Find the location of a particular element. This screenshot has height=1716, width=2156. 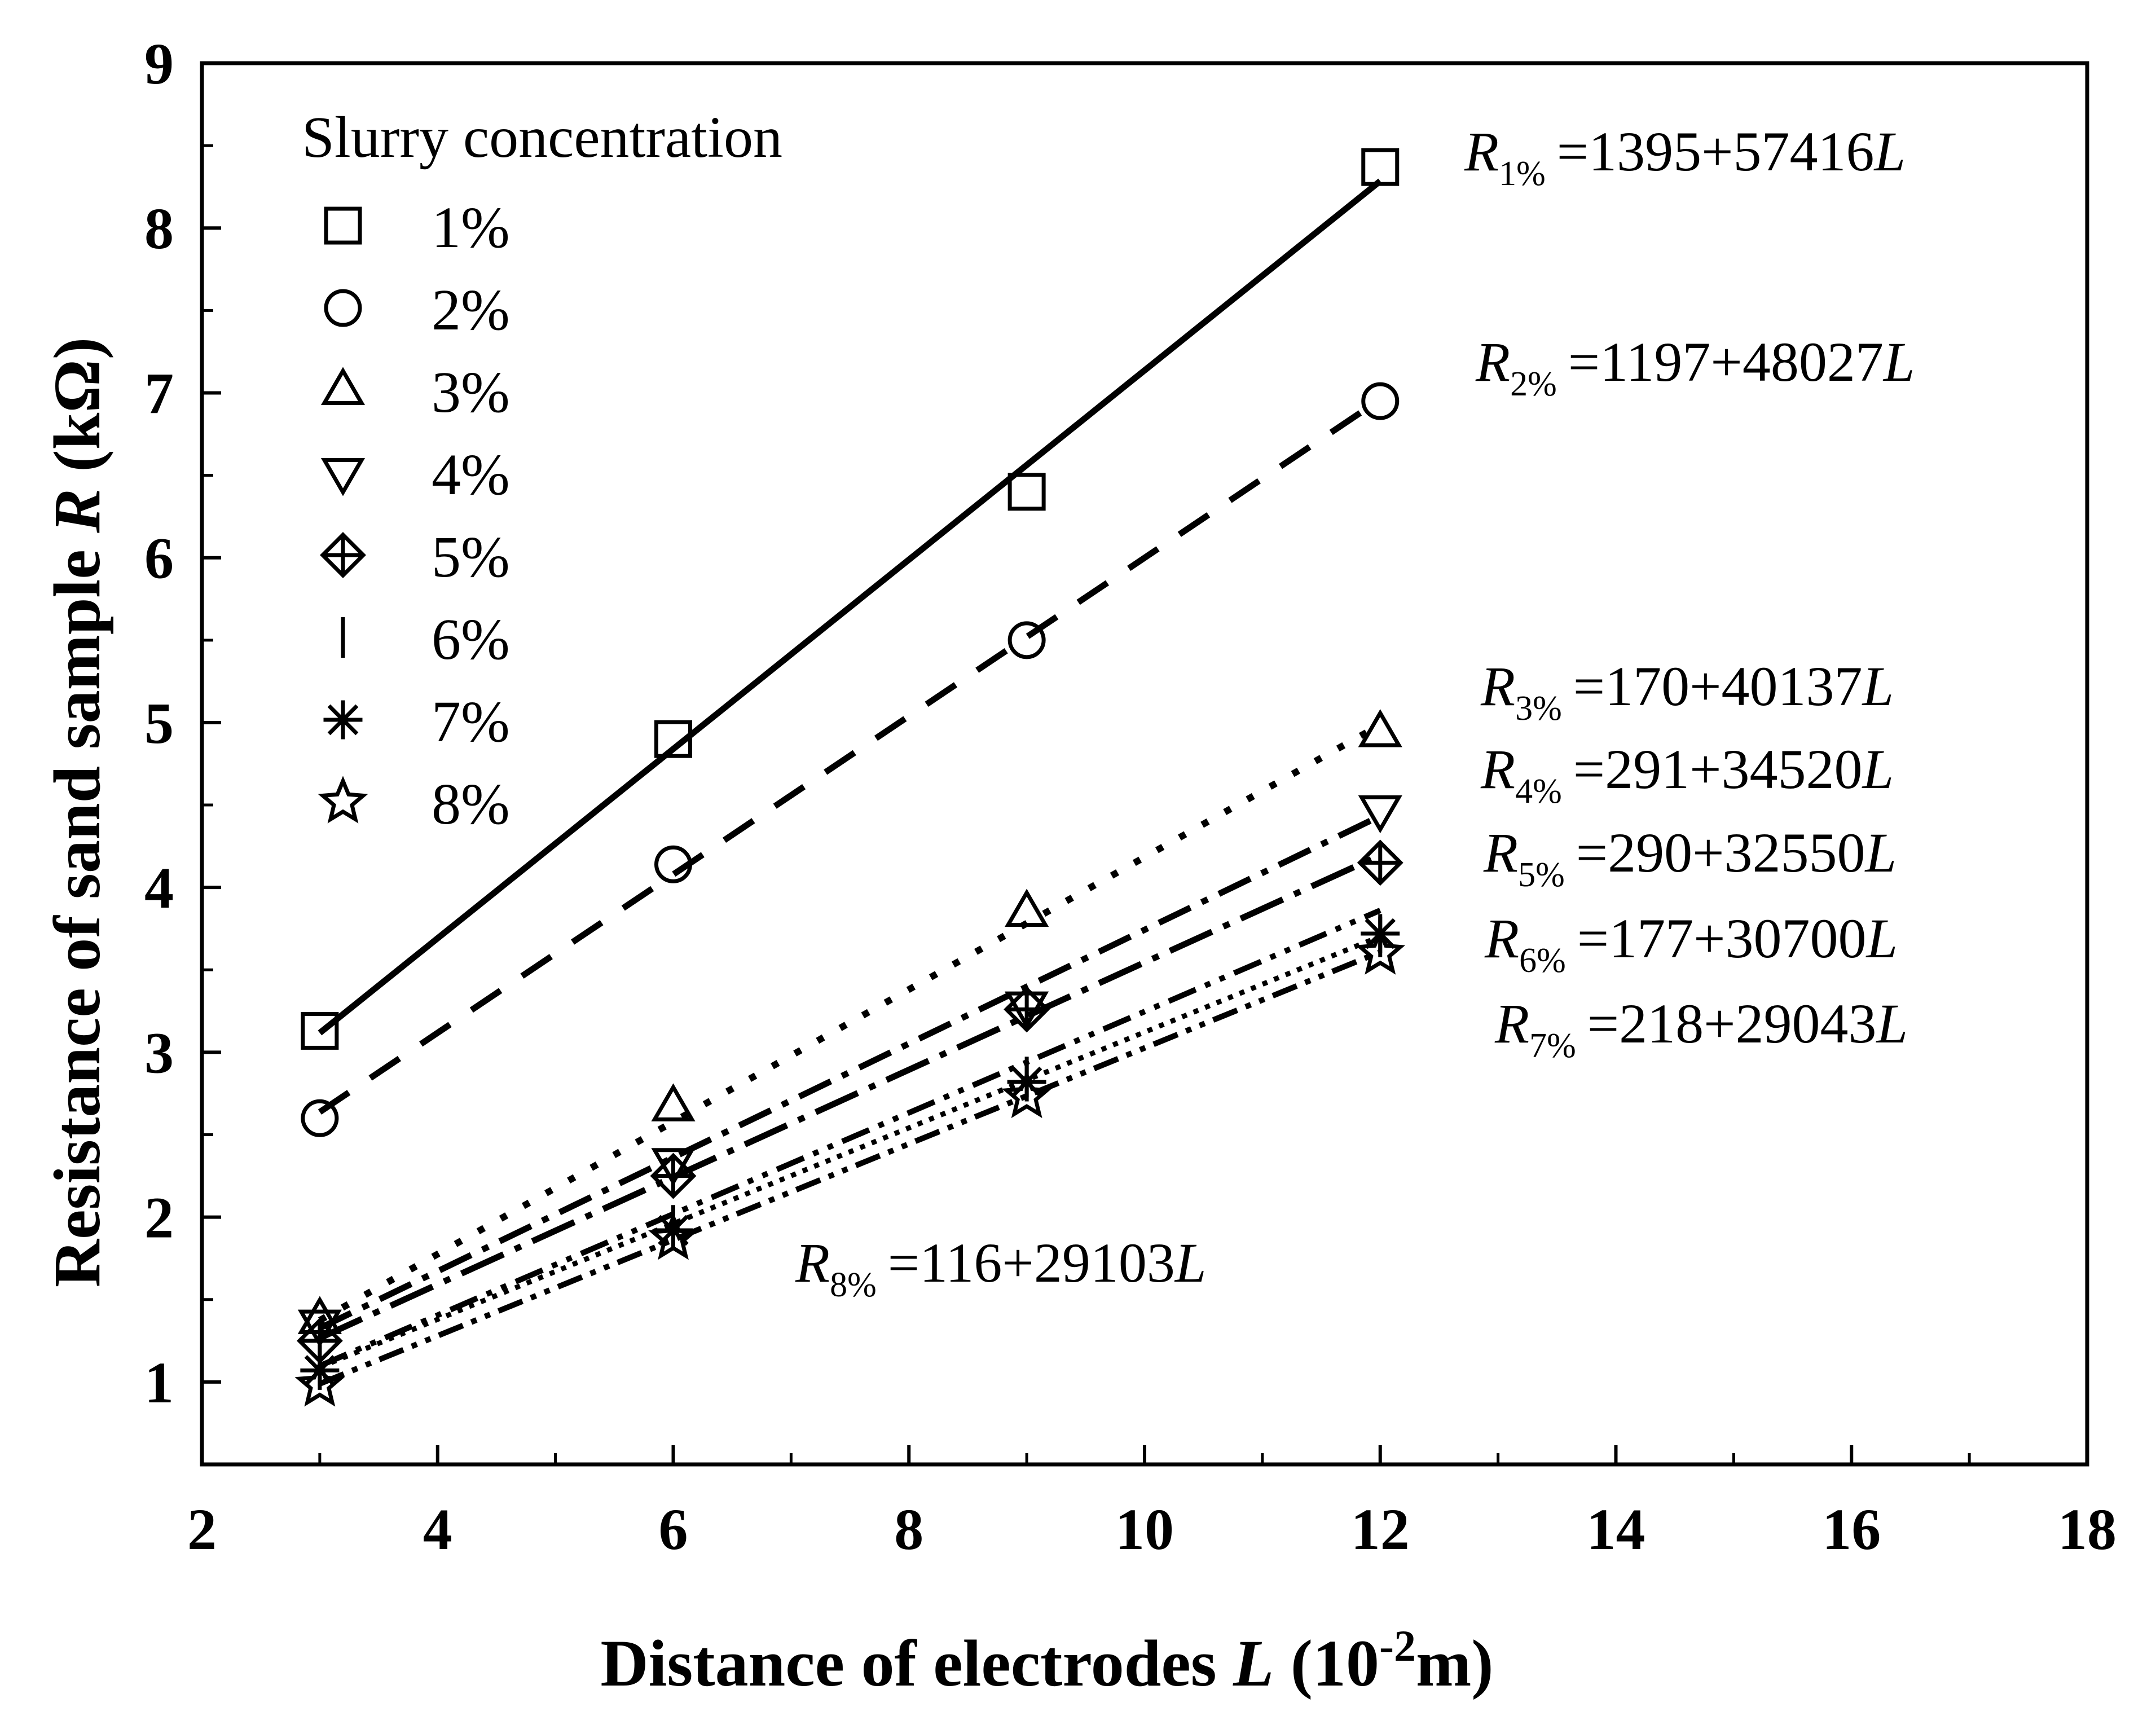

fit-line-6pct is located at coordinates (849, 1138).